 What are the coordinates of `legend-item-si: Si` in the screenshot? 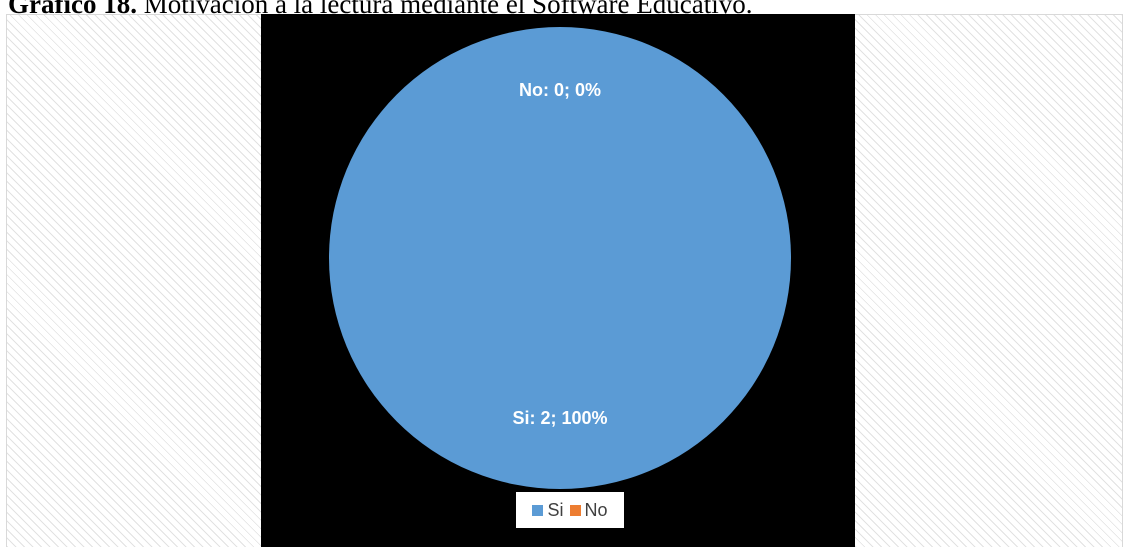 It's located at (548, 510).